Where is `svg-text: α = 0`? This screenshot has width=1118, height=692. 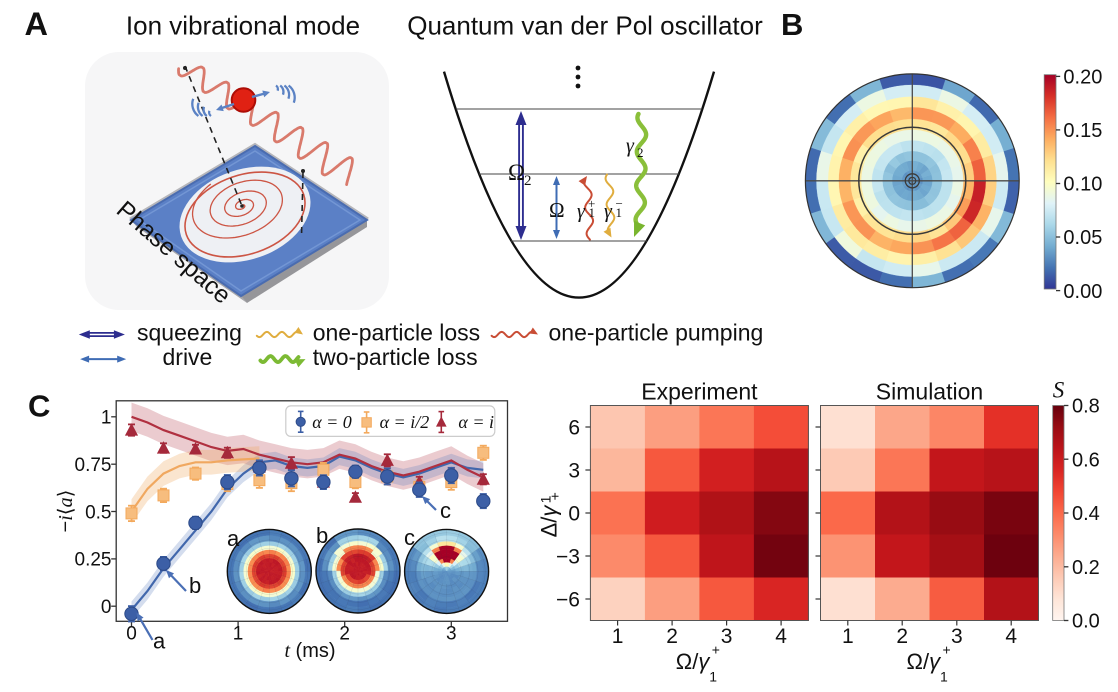
svg-text: α = 0 is located at coordinates (332, 422).